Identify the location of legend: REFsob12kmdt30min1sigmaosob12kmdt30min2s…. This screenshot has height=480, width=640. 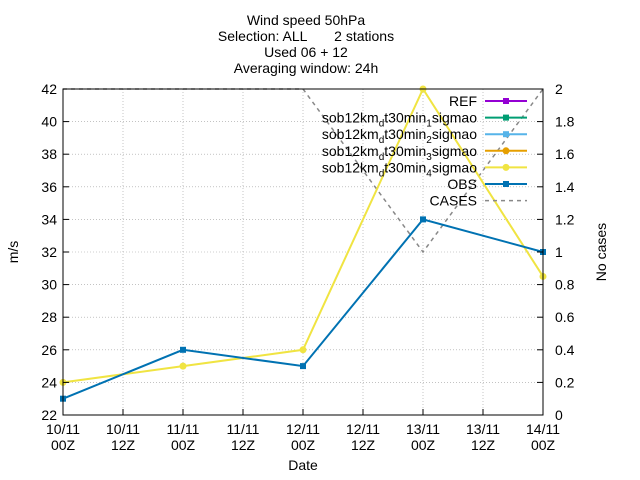
(424, 151).